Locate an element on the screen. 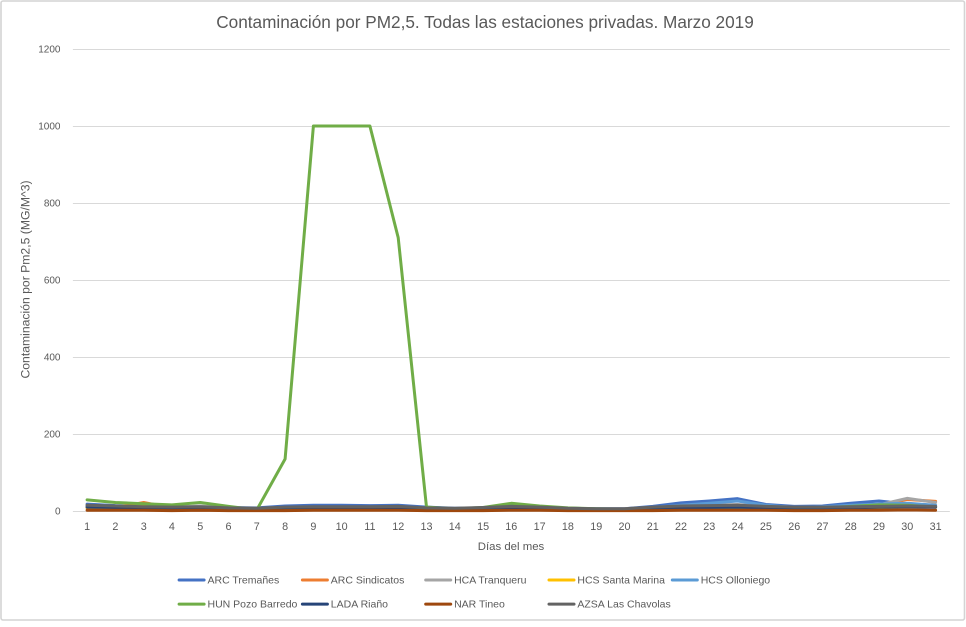 The height and width of the screenshot is (627, 966). svg-text: 19 is located at coordinates (596, 527).